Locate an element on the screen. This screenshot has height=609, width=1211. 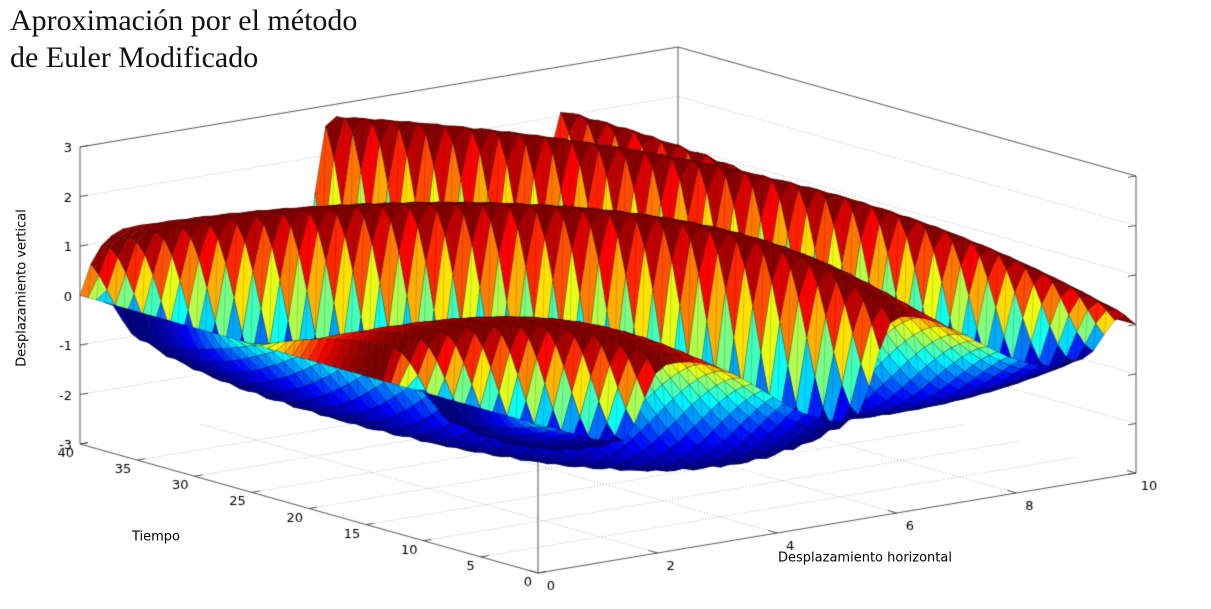
x-axis-label: Desplazamiento horizontal is located at coordinates (865, 558).